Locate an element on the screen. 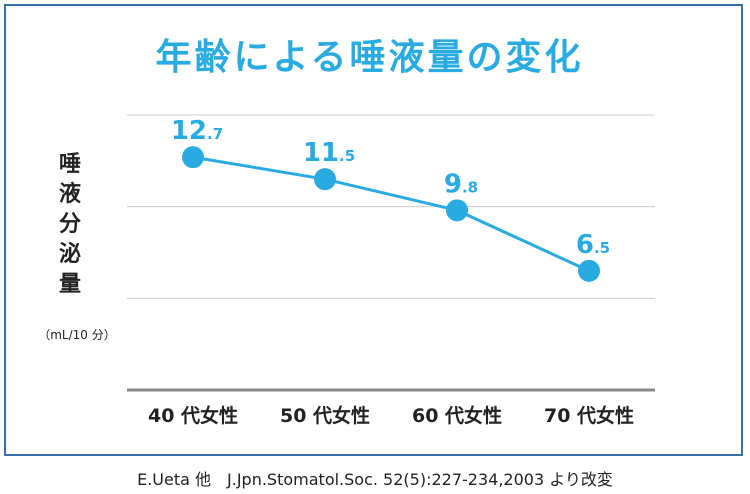  y-axis-label-char: 泌 is located at coordinates (69, 254).